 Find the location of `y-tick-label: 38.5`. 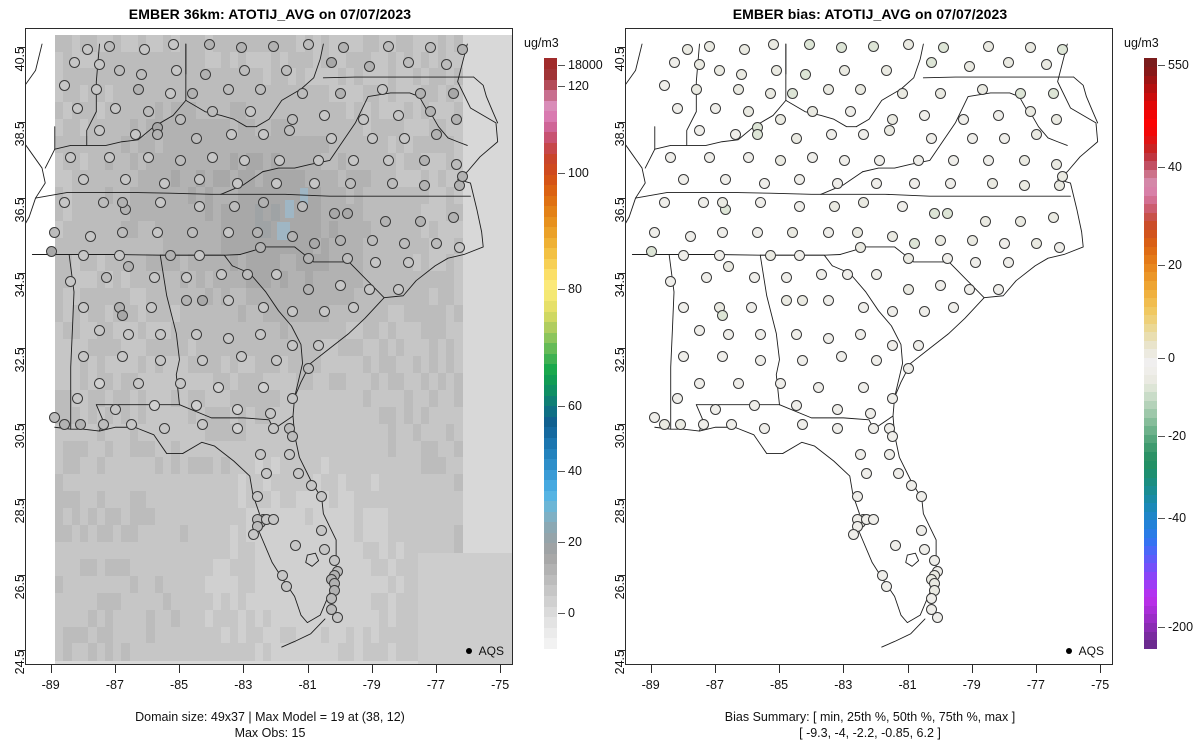

y-tick-label: 38.5 is located at coordinates (620, 134).